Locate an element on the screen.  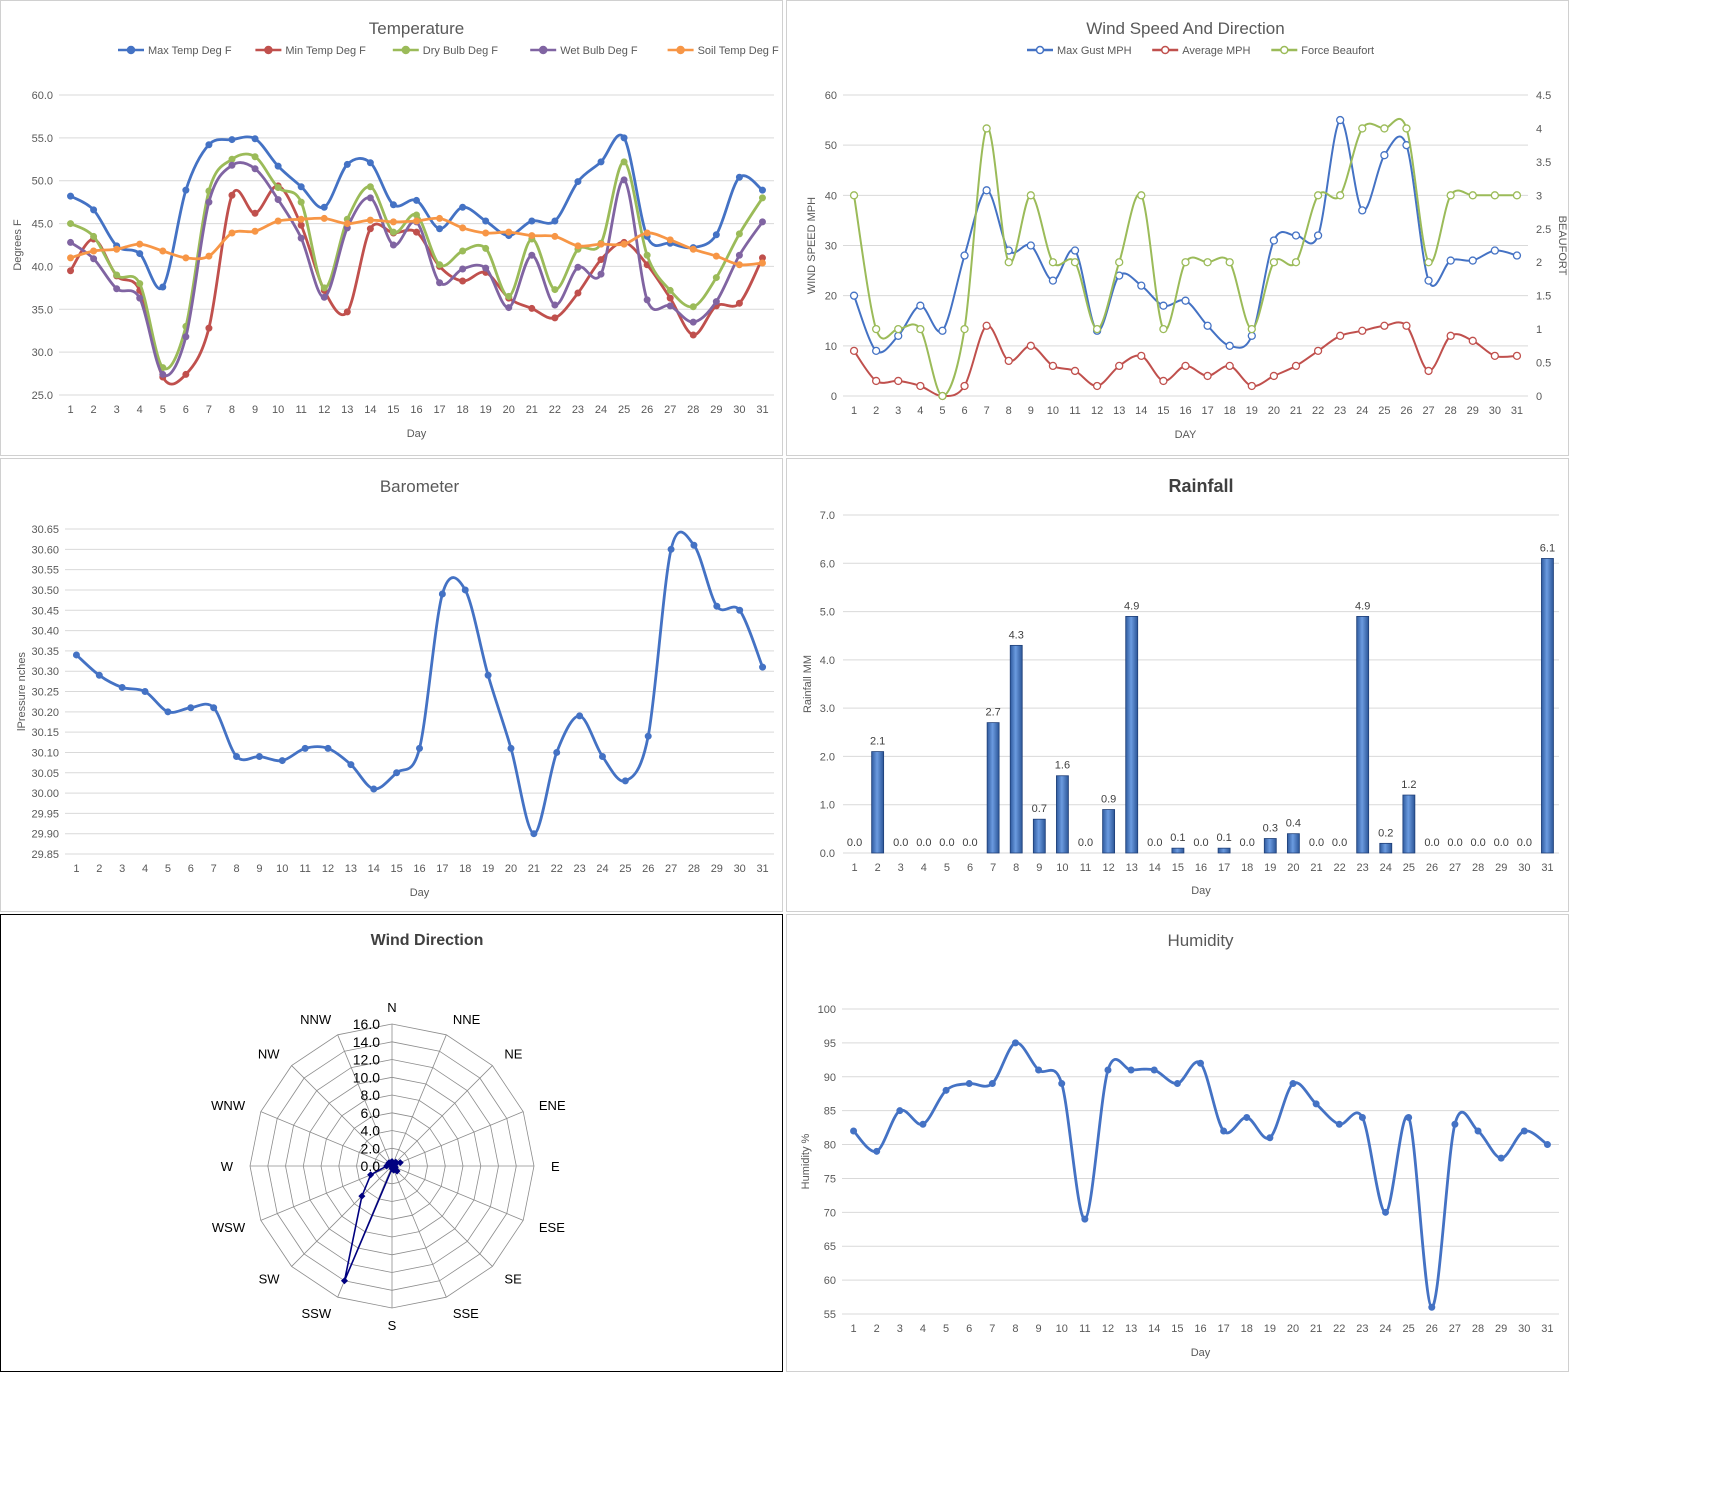
y-tick-label: 60.0 is located at coordinates (42, 96).